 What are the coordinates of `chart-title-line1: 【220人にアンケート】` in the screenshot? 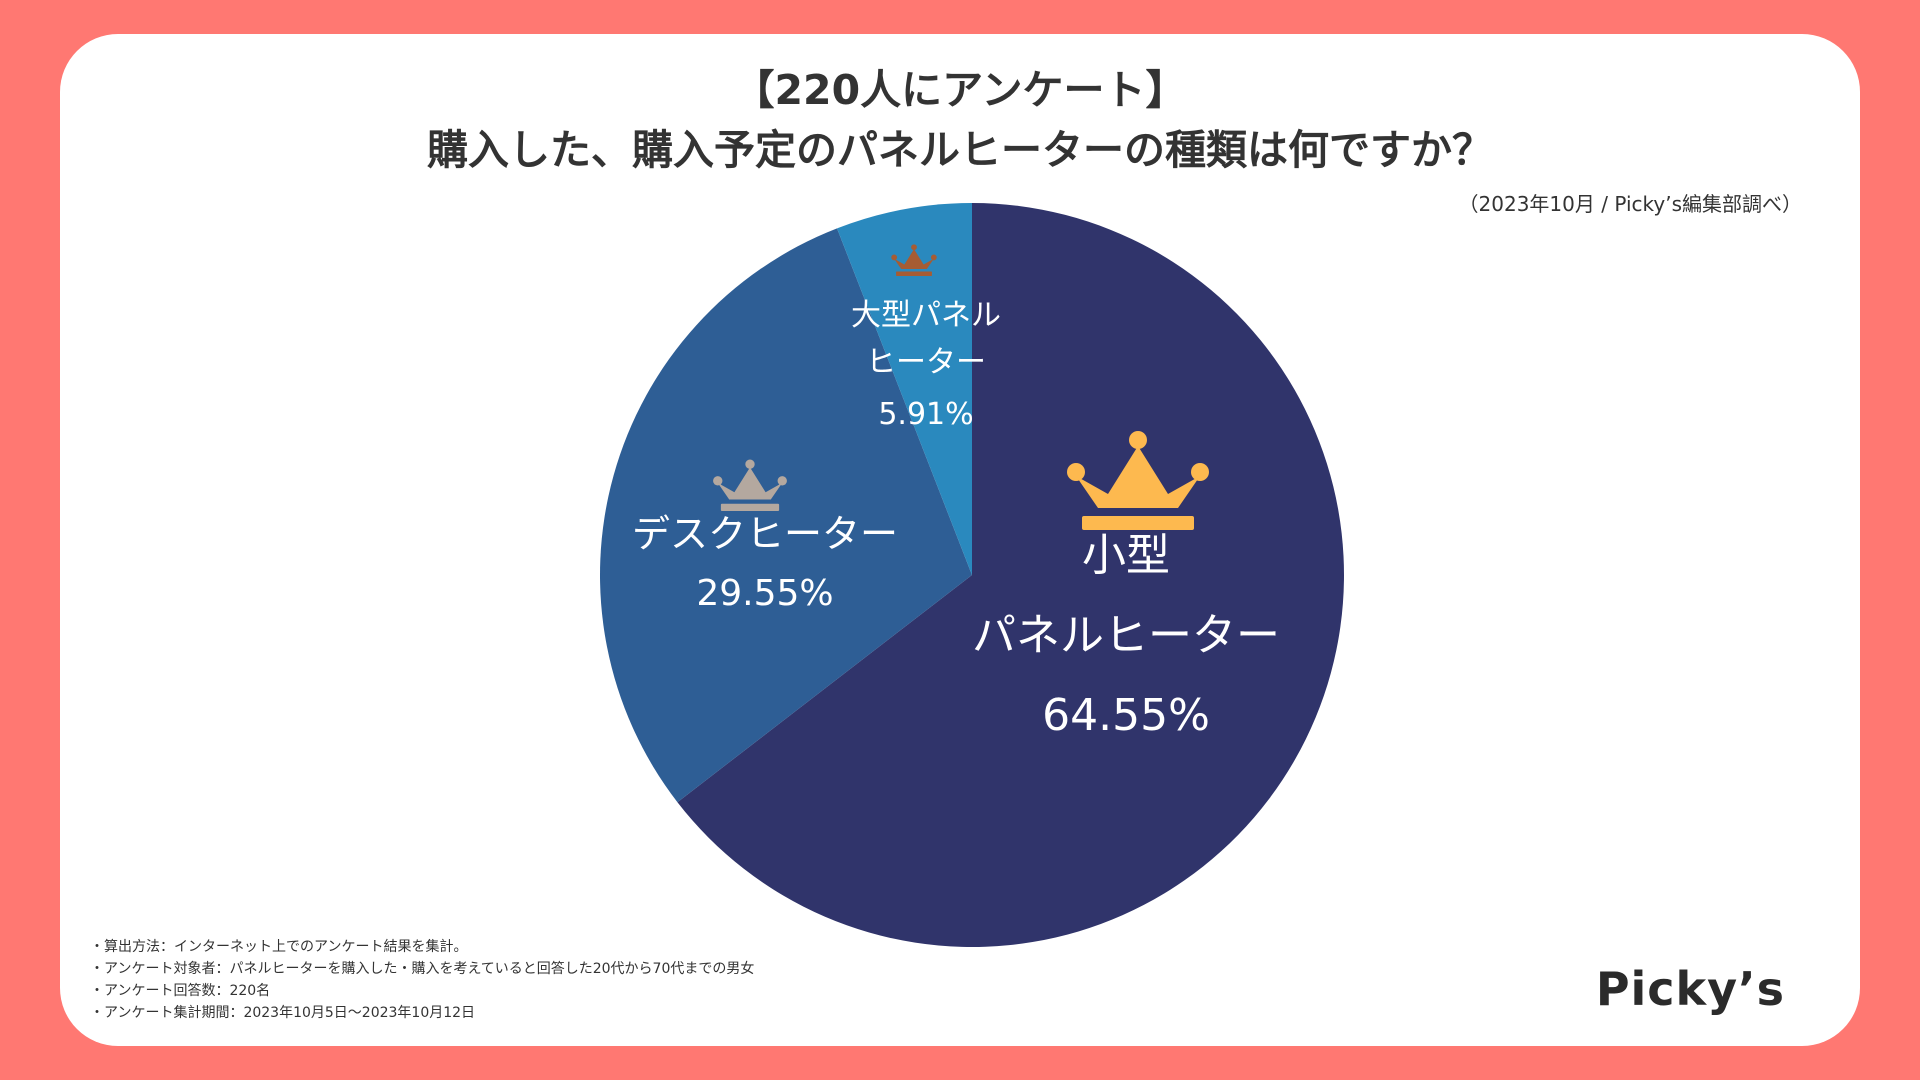 It's located at (960, 90).